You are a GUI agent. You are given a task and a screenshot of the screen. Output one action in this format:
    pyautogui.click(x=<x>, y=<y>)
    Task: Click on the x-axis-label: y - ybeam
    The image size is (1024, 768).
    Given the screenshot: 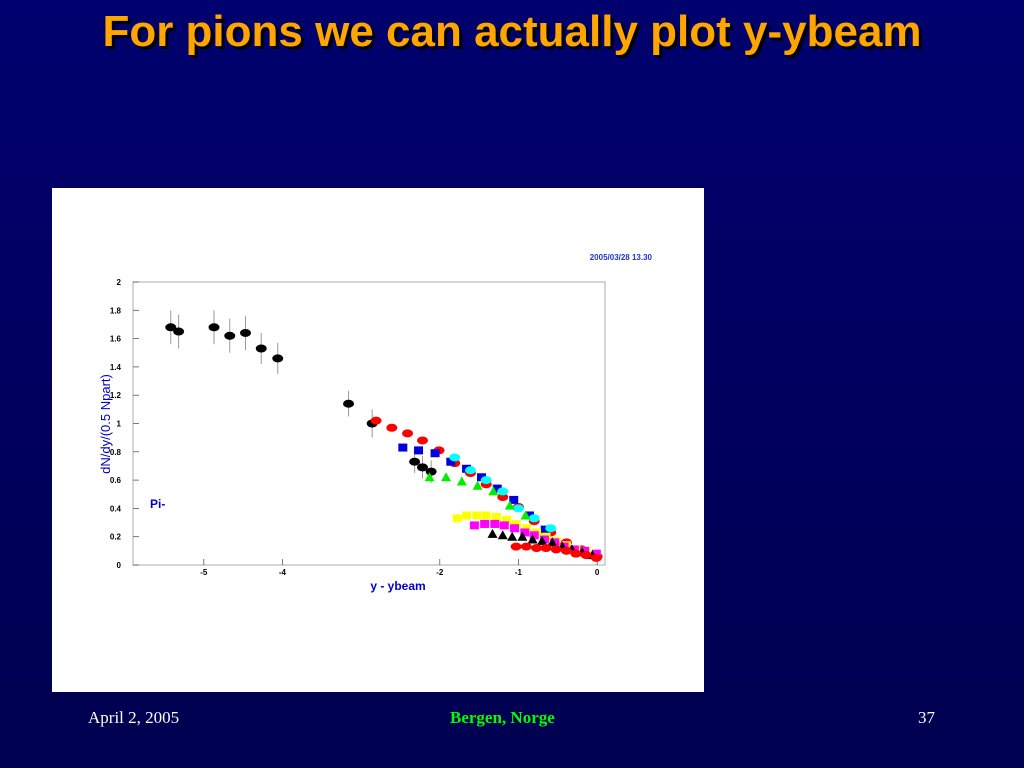 What is the action you would take?
    pyautogui.click(x=397, y=586)
    